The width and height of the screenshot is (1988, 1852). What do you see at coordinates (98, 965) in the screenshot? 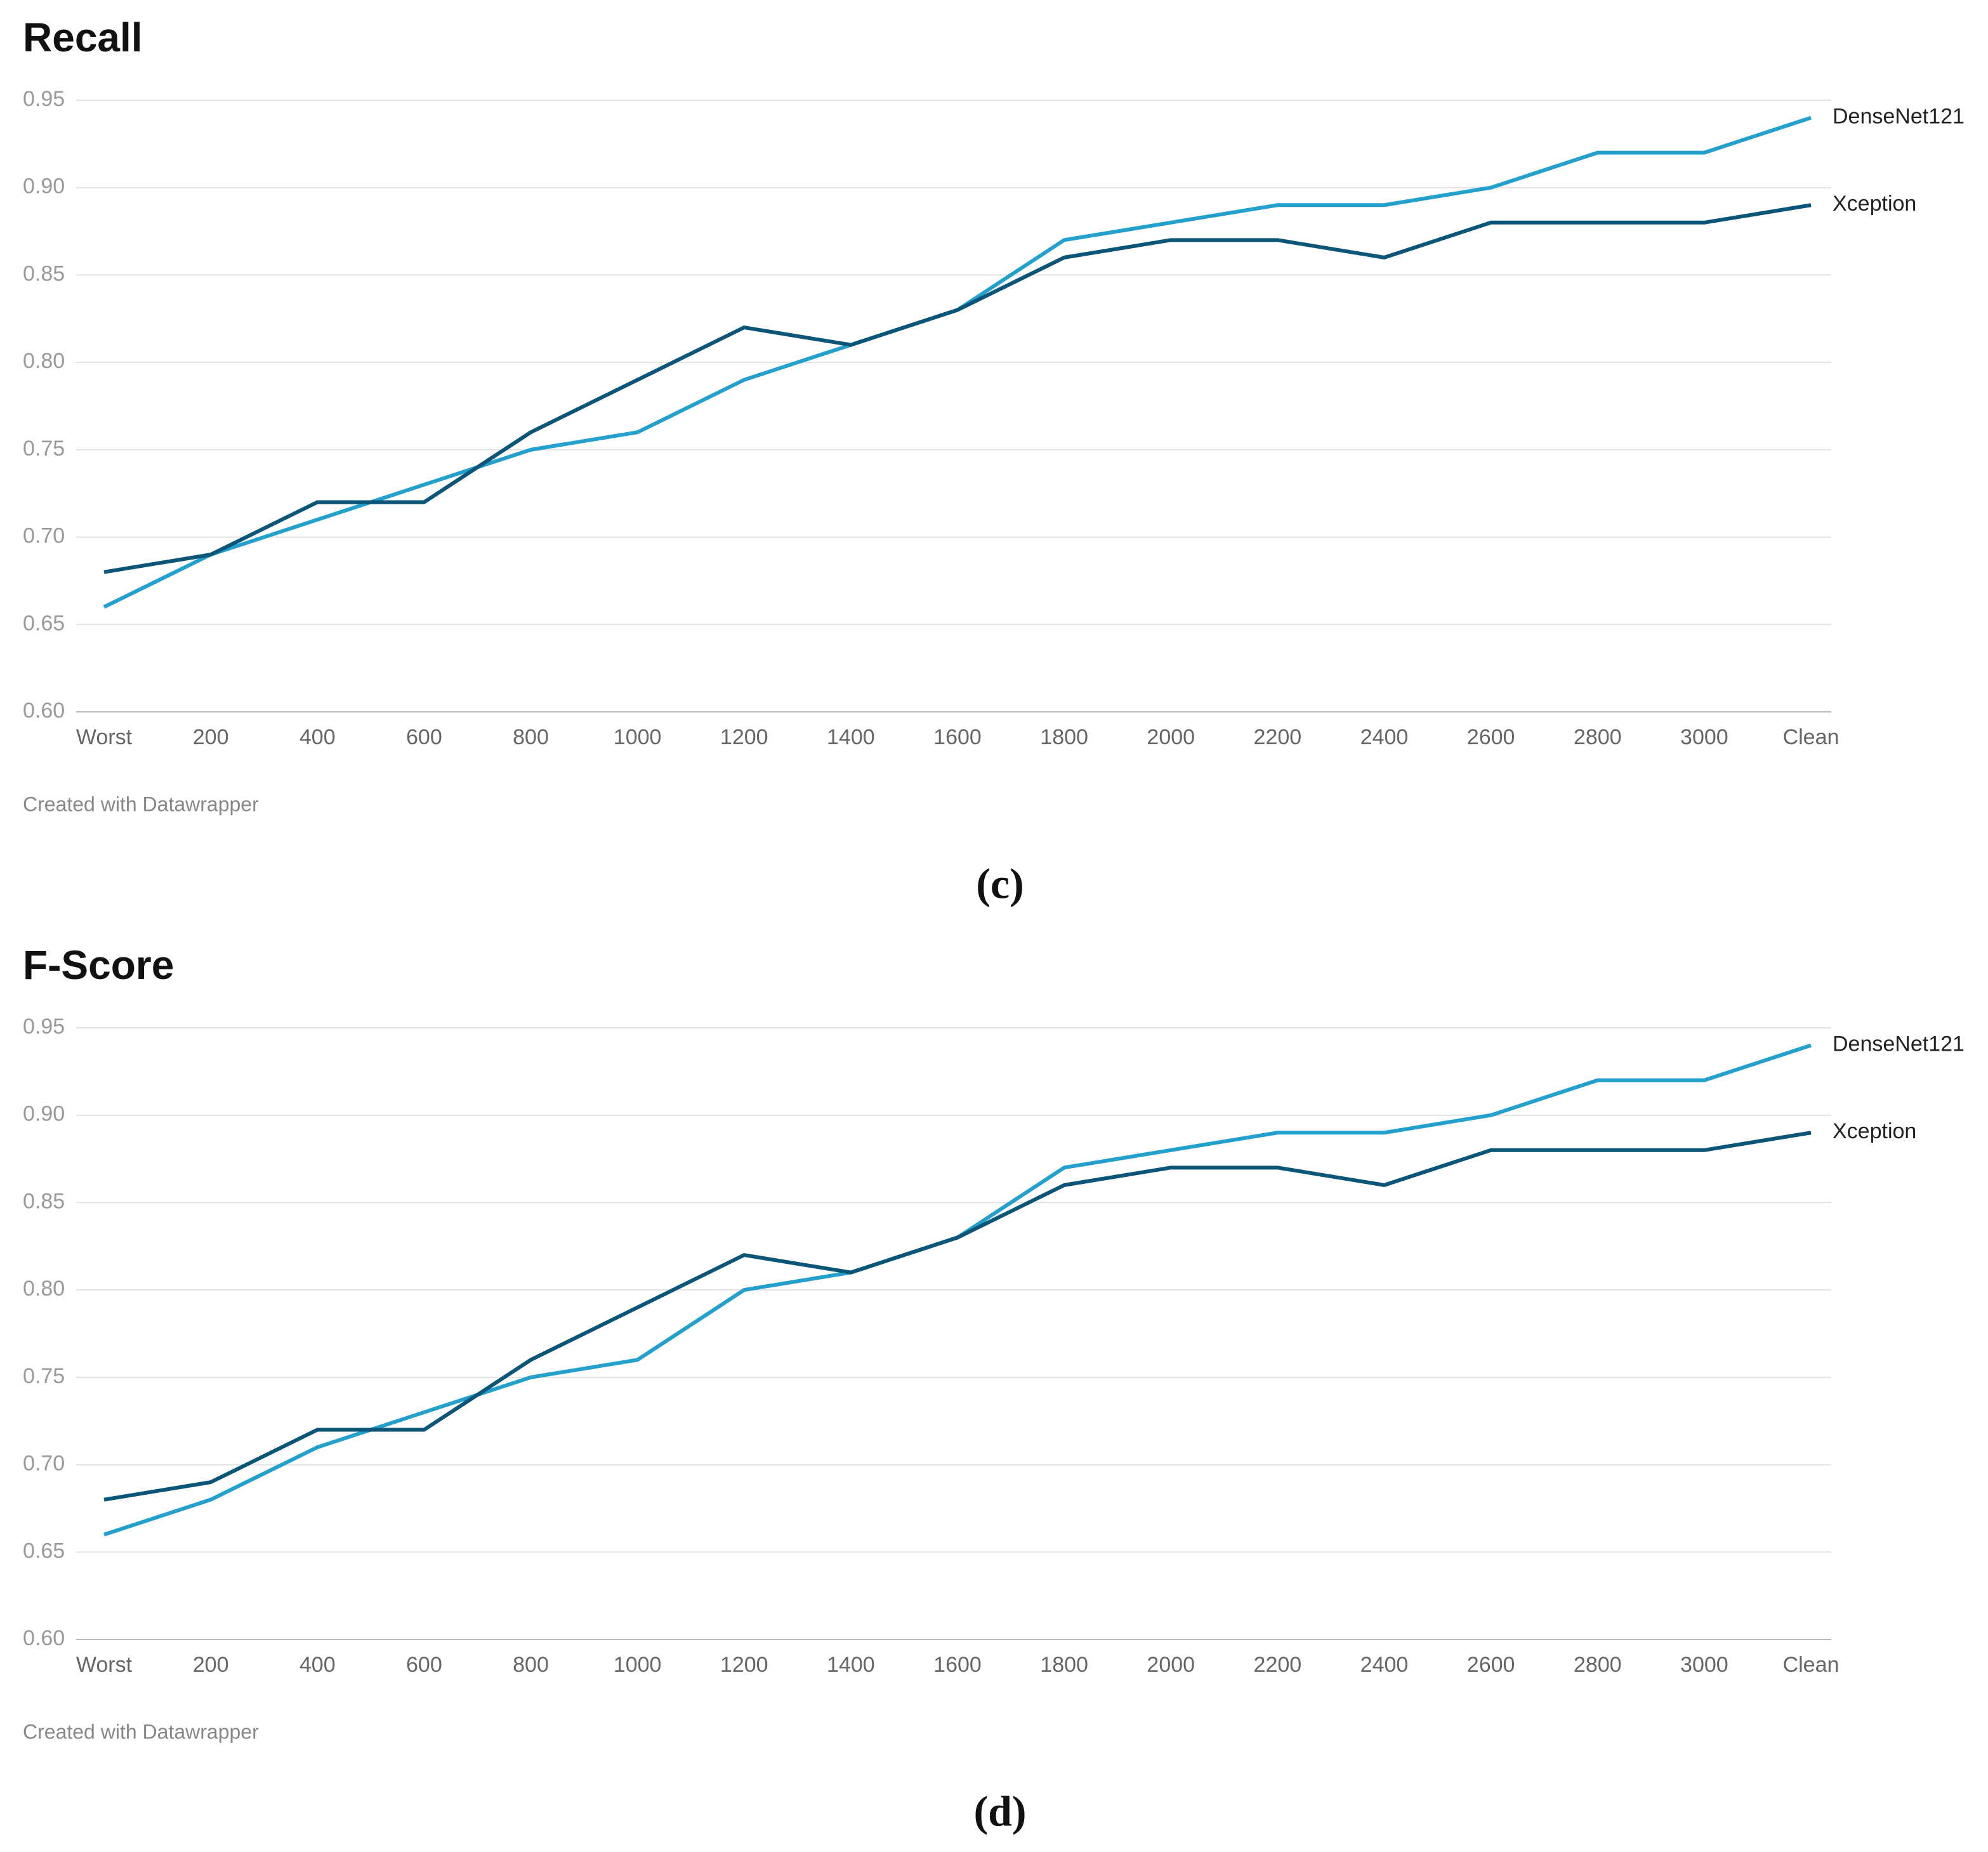
I see `chart-title: F-Score` at bounding box center [98, 965].